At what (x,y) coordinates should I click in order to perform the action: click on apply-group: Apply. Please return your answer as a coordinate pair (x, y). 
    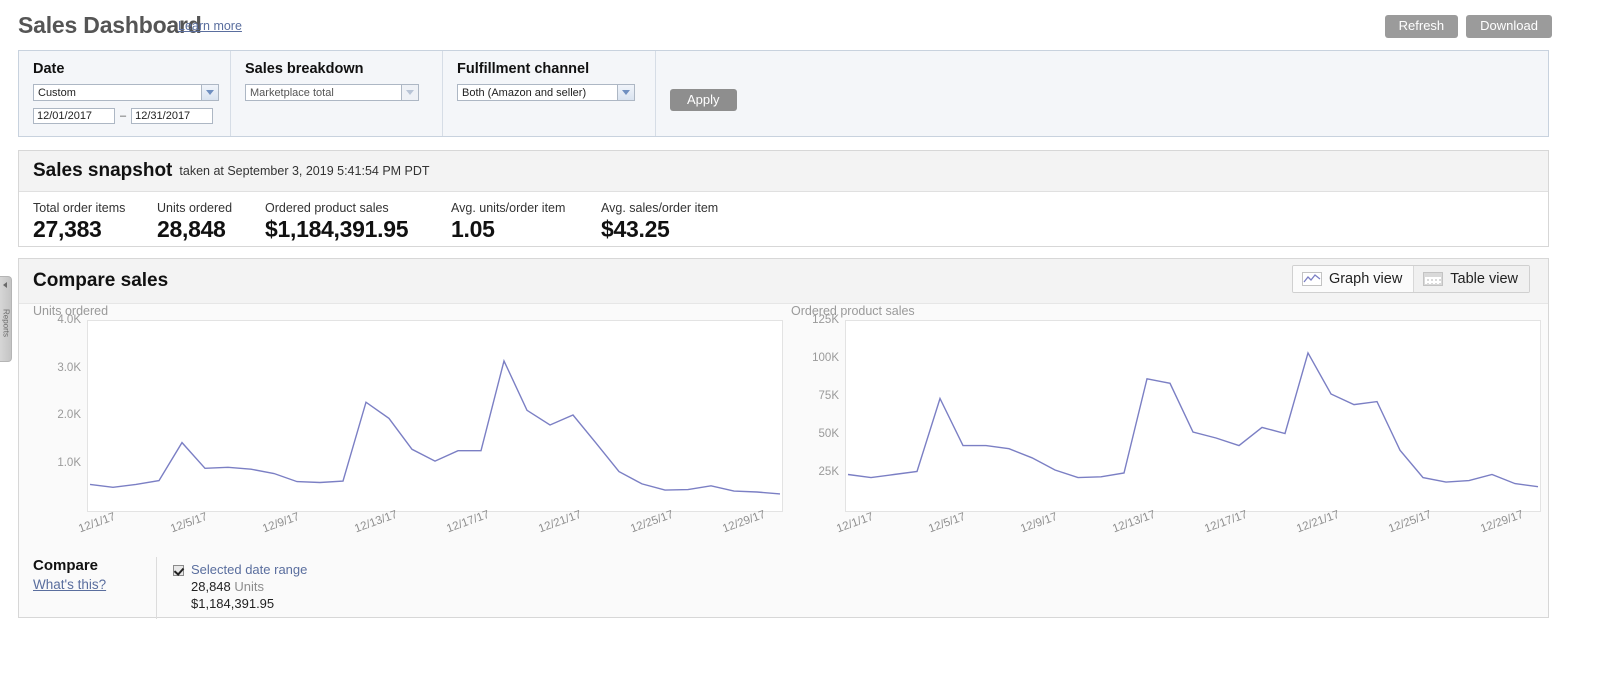
    Looking at the image, I should click on (702, 93).